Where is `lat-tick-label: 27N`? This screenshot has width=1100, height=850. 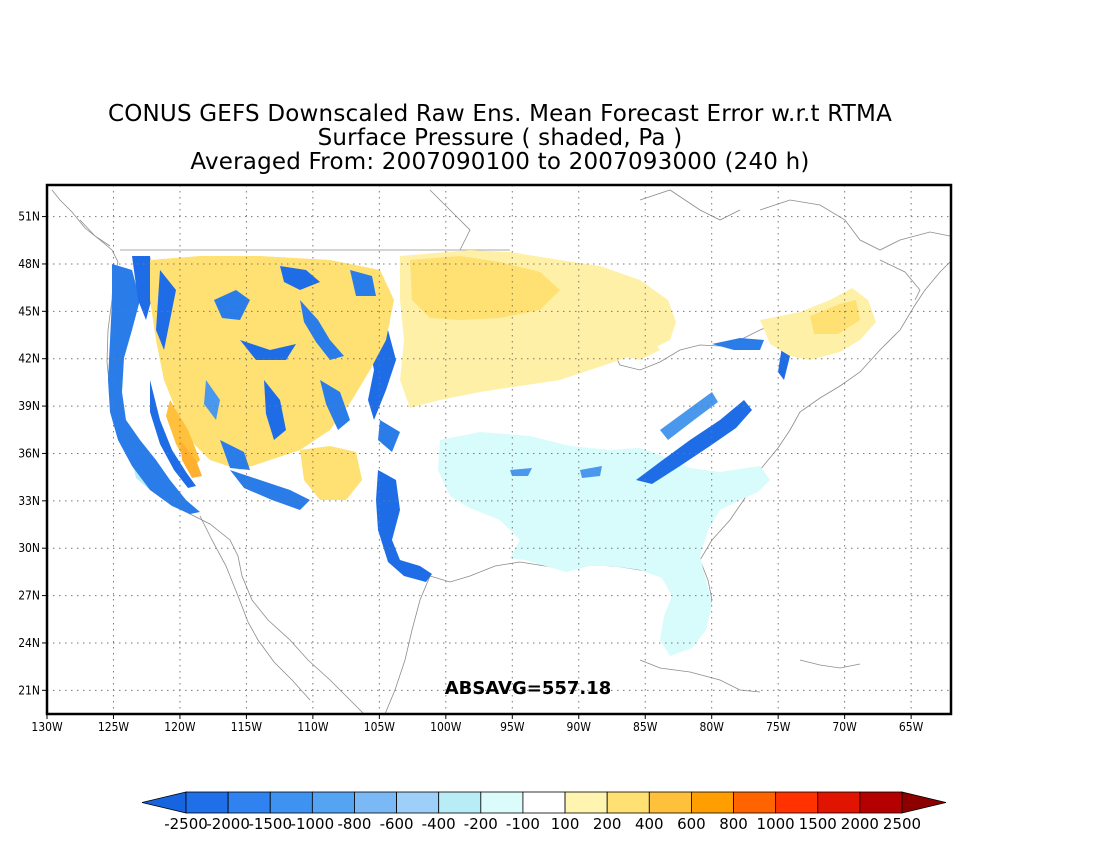
lat-tick-label: 27N is located at coordinates (29, 596).